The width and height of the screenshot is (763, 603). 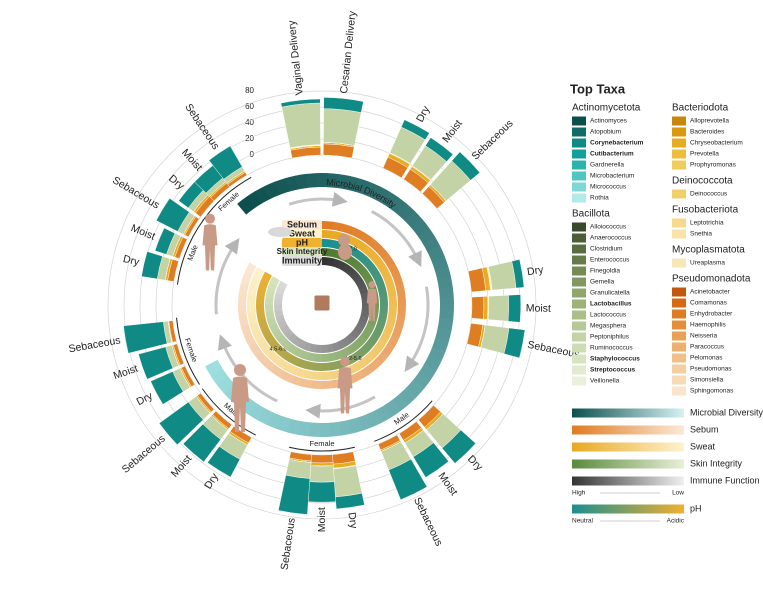 What do you see at coordinates (302, 234) in the screenshot?
I see `ring-label-bg` at bounding box center [302, 234].